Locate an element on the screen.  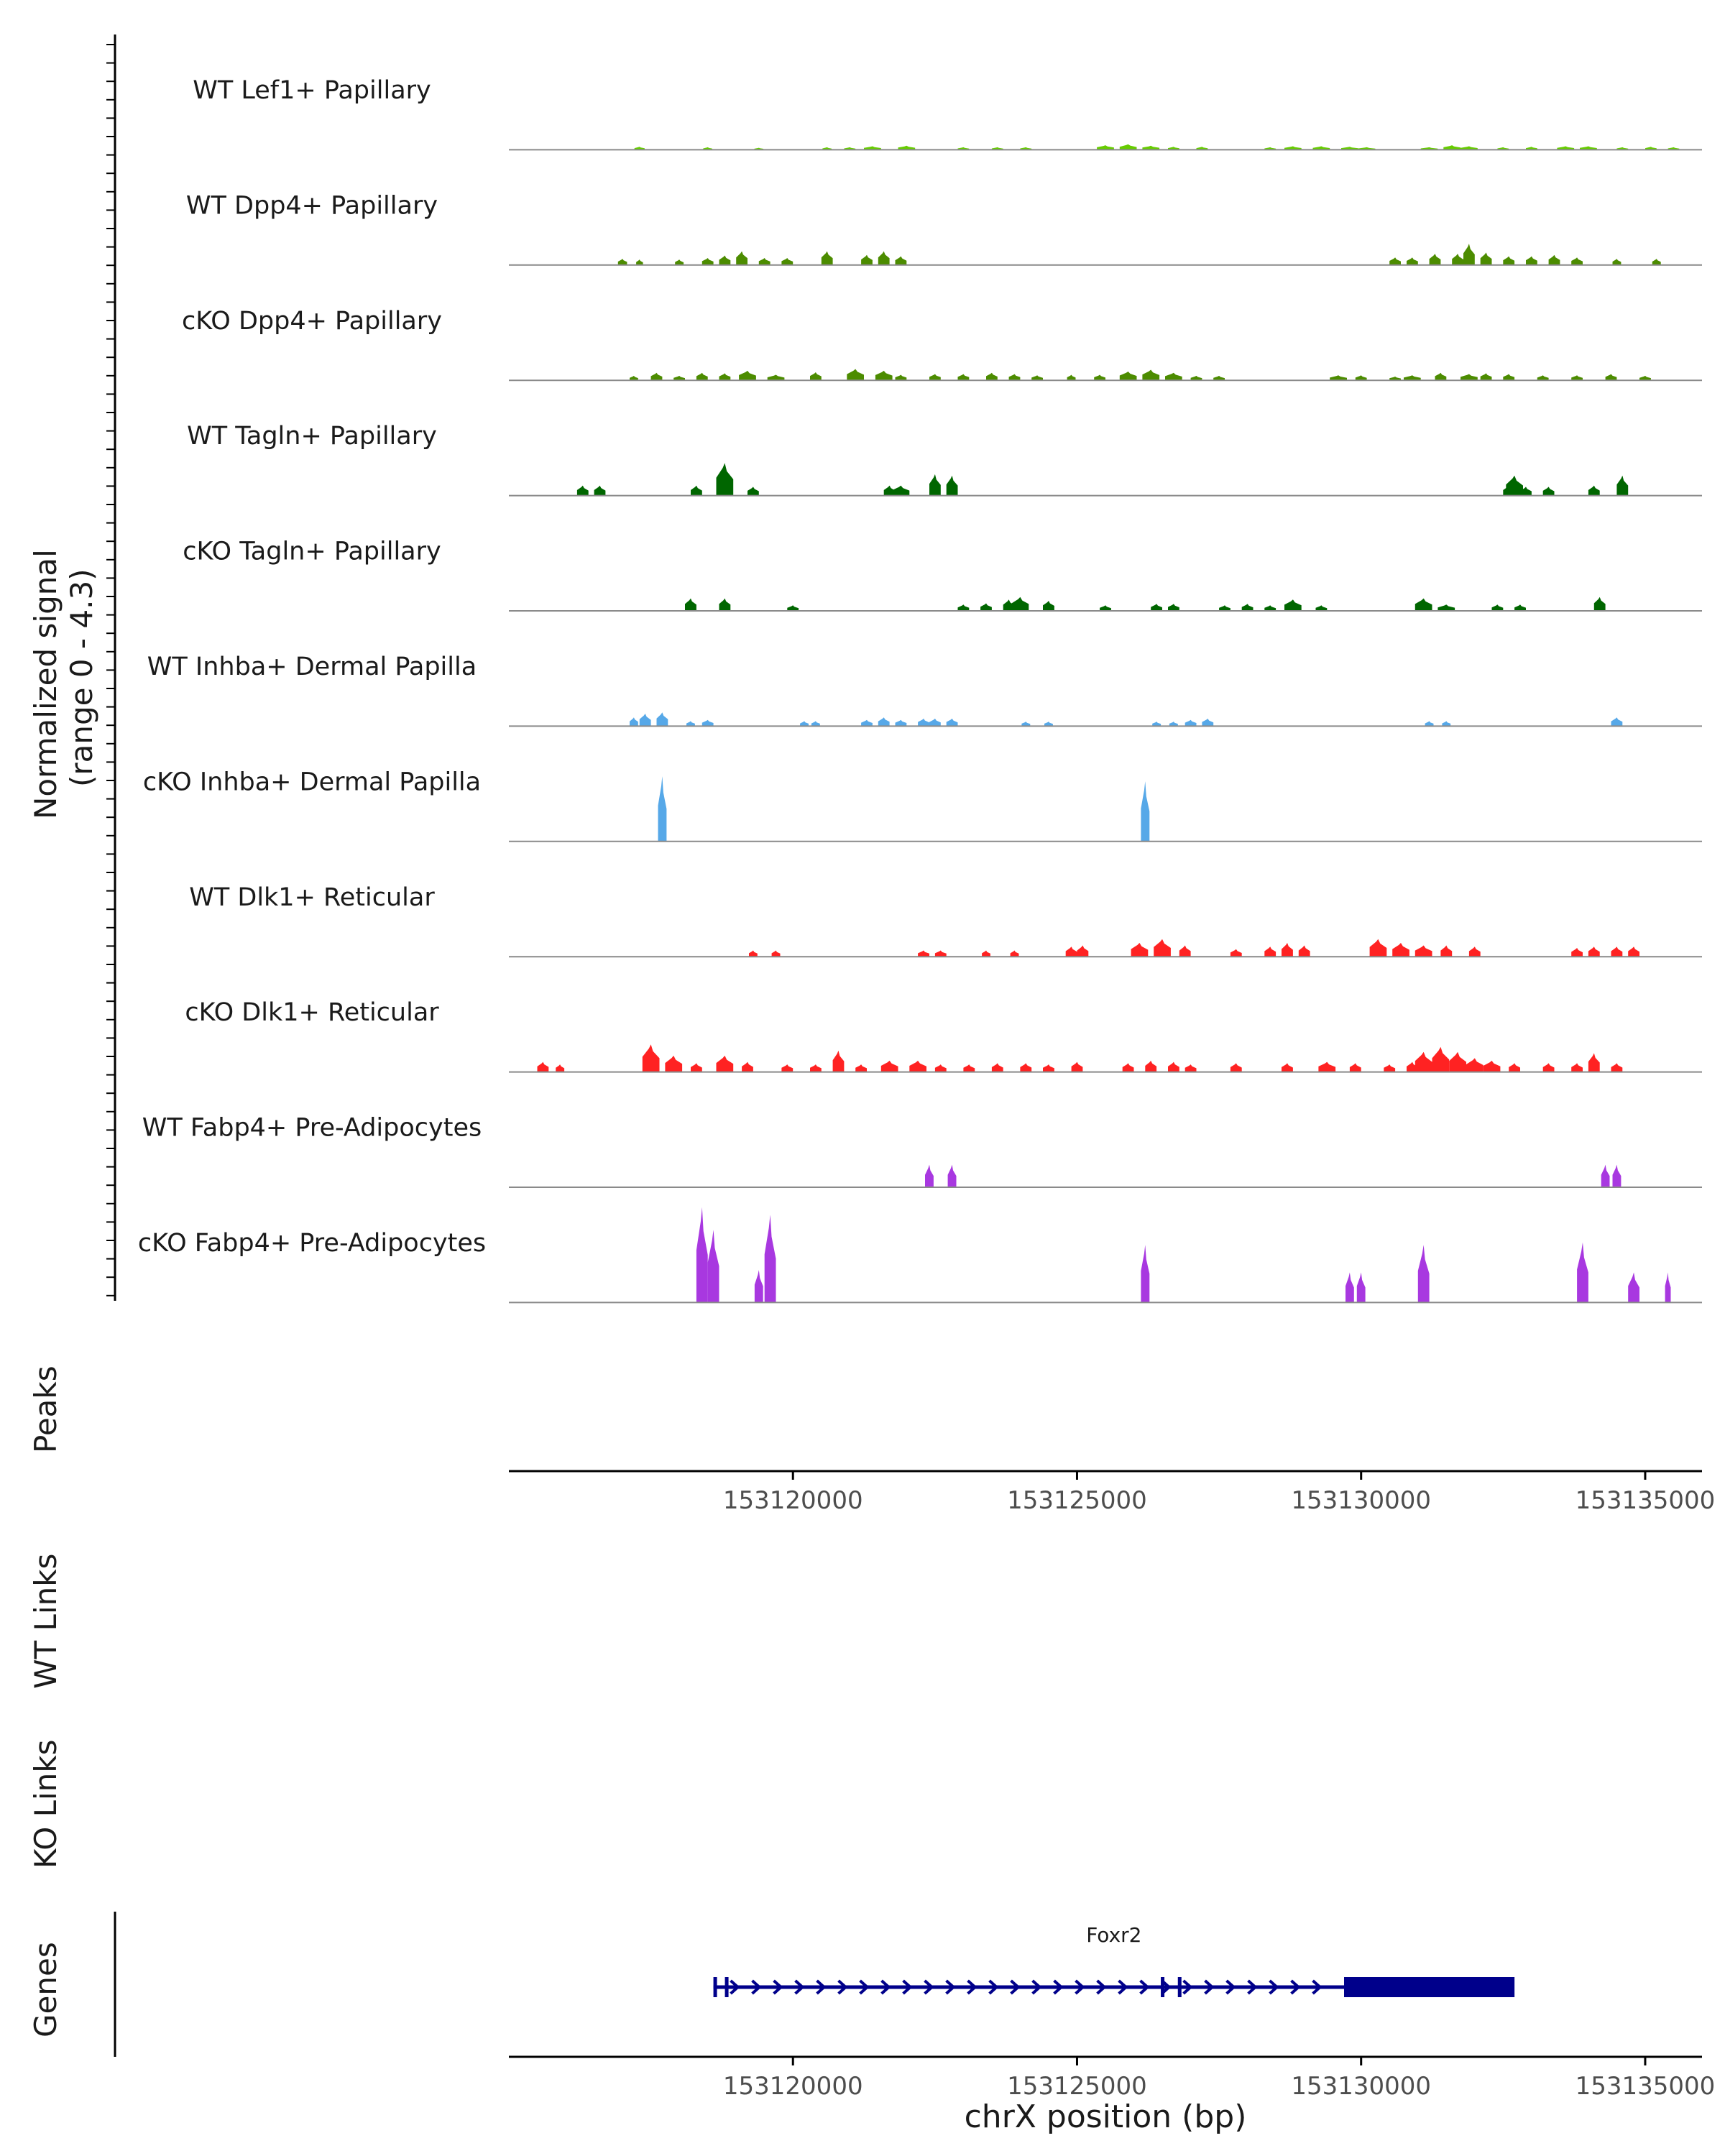
x-tick-label: 153130000 is located at coordinates (1361, 1500).